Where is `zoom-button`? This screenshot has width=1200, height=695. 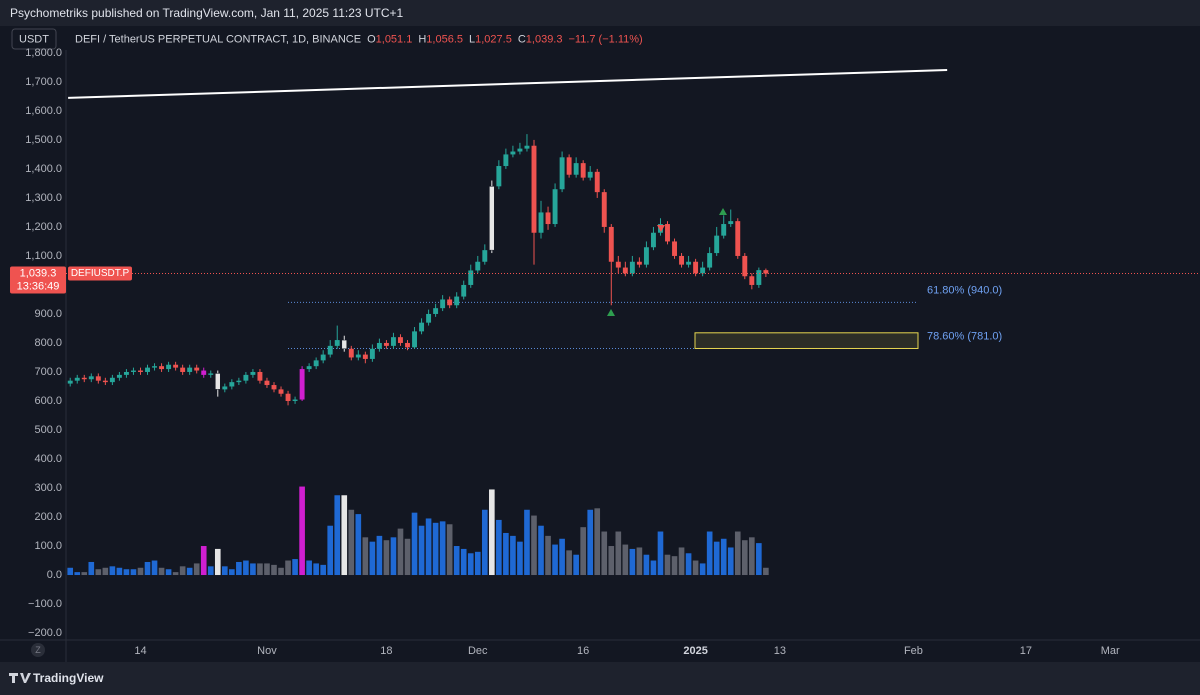 zoom-button is located at coordinates (38, 650).